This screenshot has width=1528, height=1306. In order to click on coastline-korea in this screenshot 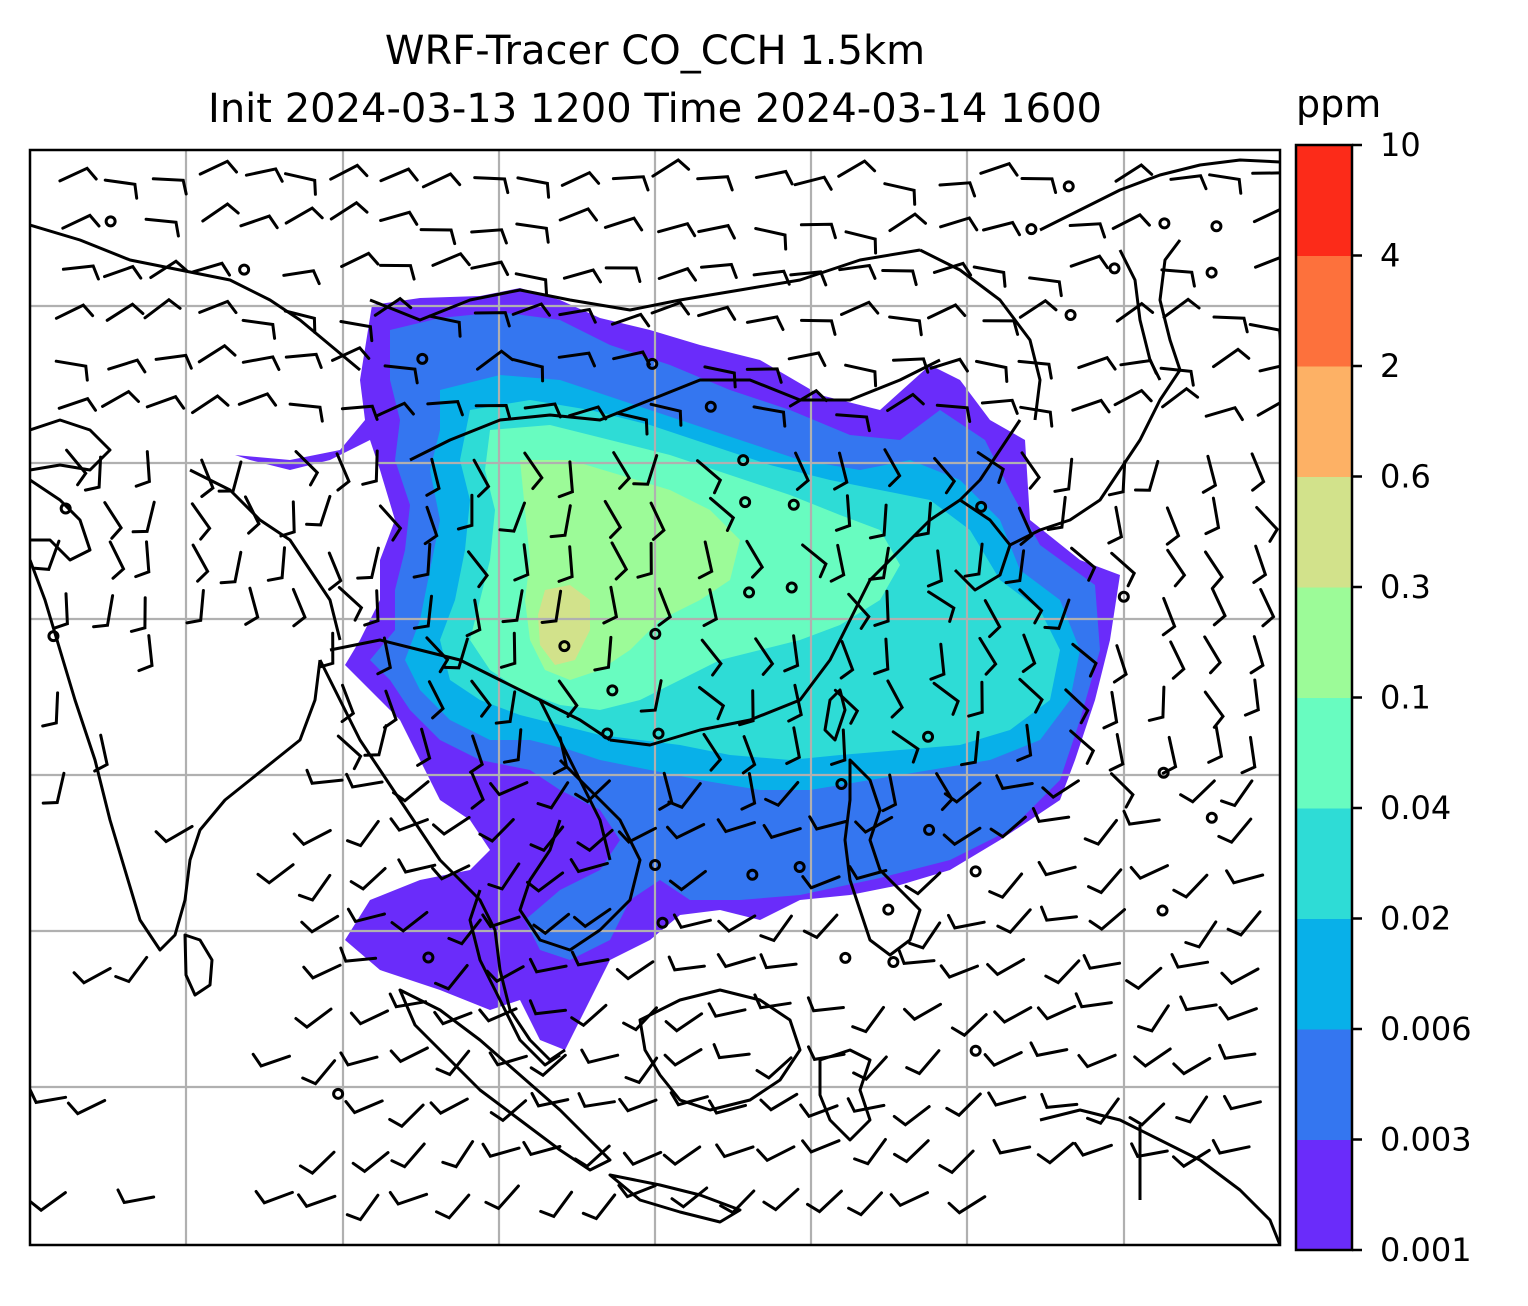, I will do `click(982, 545)`.